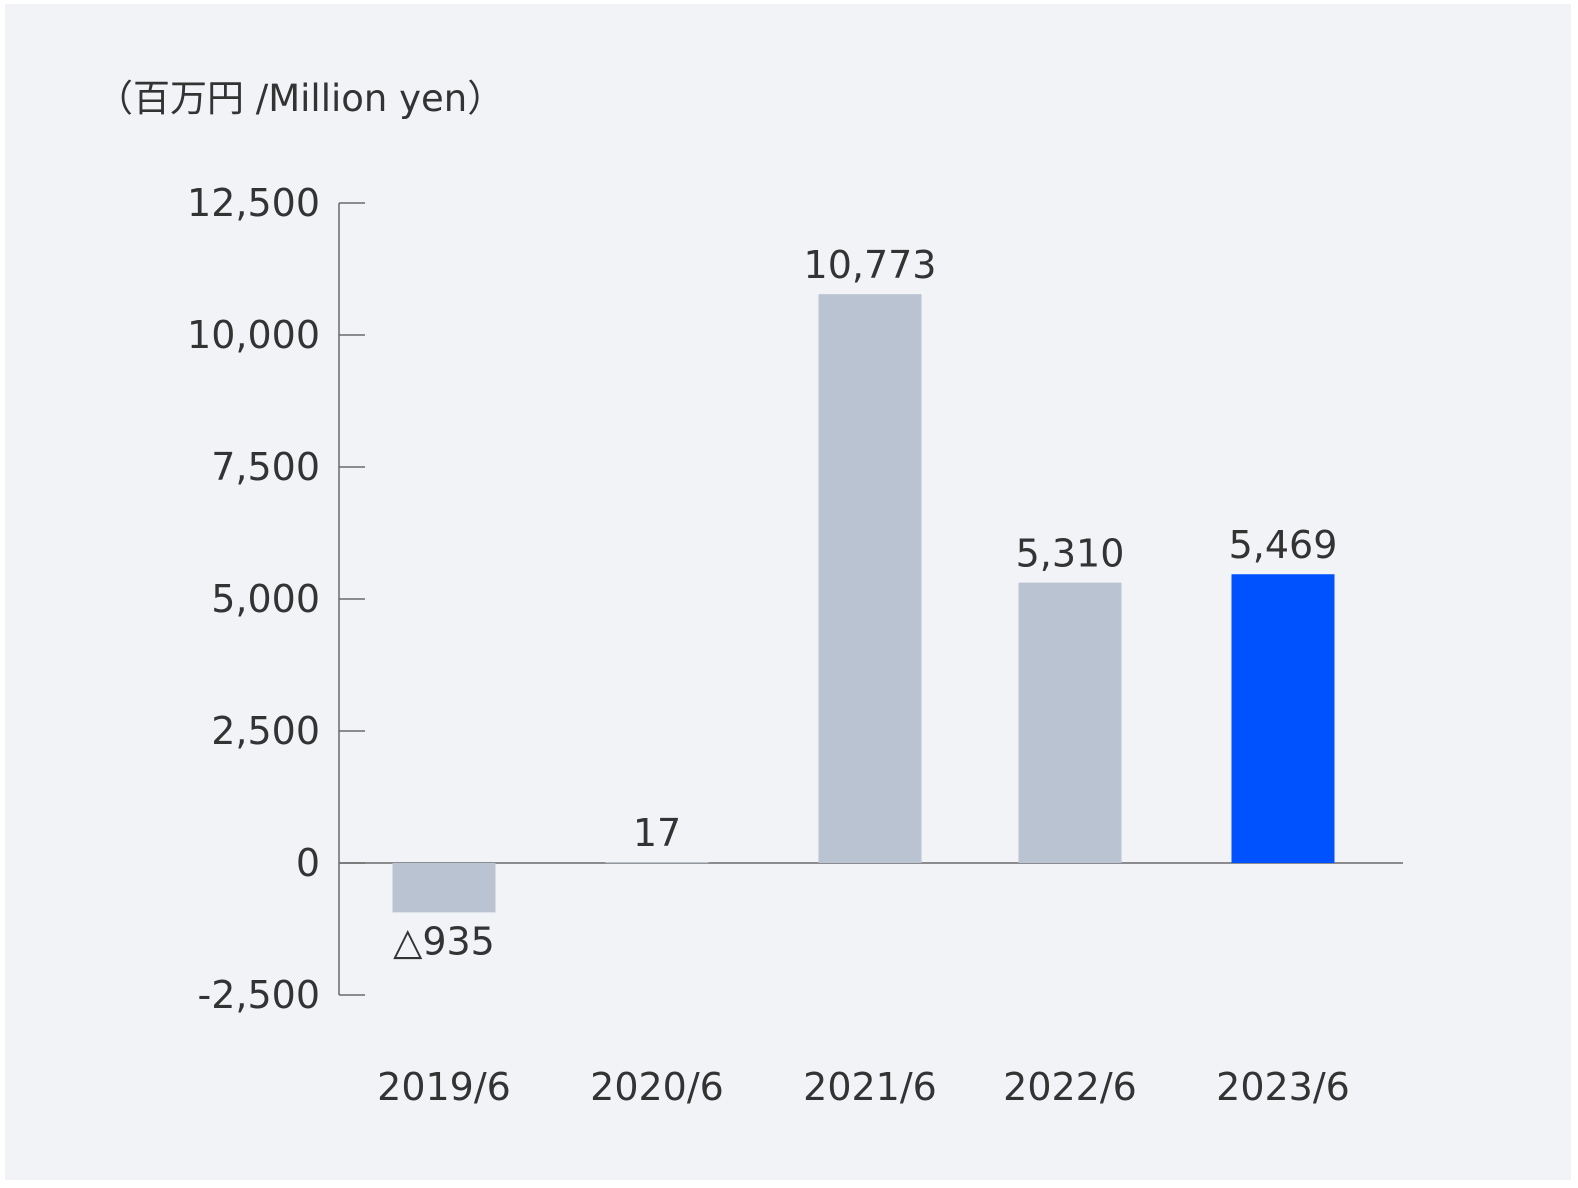 This screenshot has width=1578, height=1188. I want to click on x-category-label: 2019/6, so click(444, 1087).